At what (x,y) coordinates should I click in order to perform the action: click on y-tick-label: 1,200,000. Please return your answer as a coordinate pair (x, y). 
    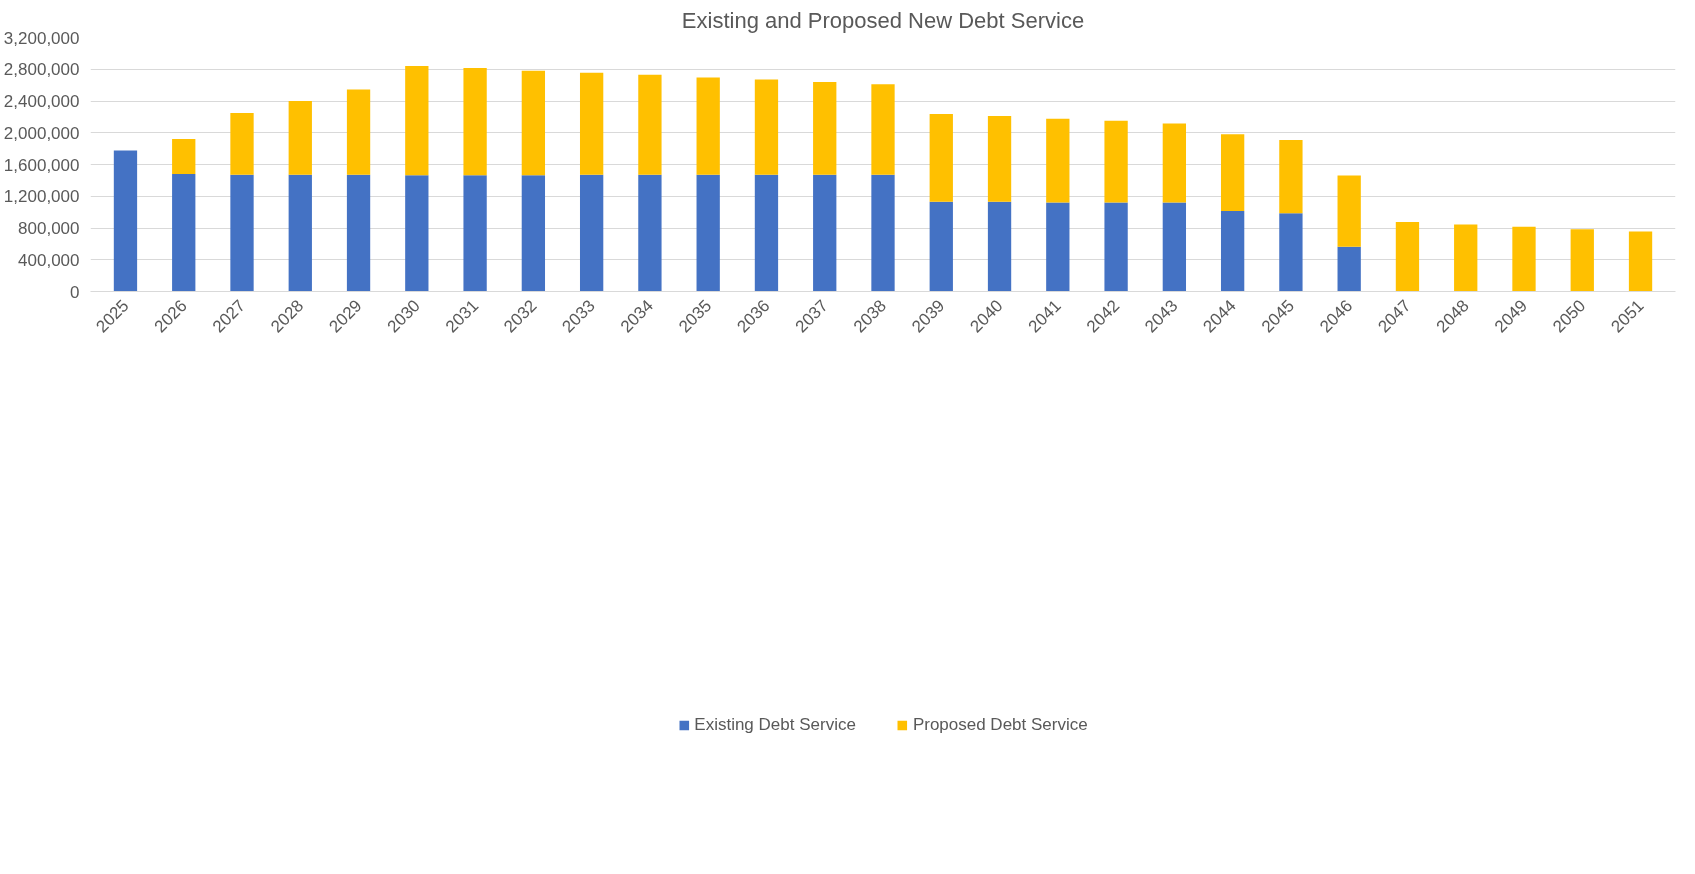
    Looking at the image, I should click on (41, 197).